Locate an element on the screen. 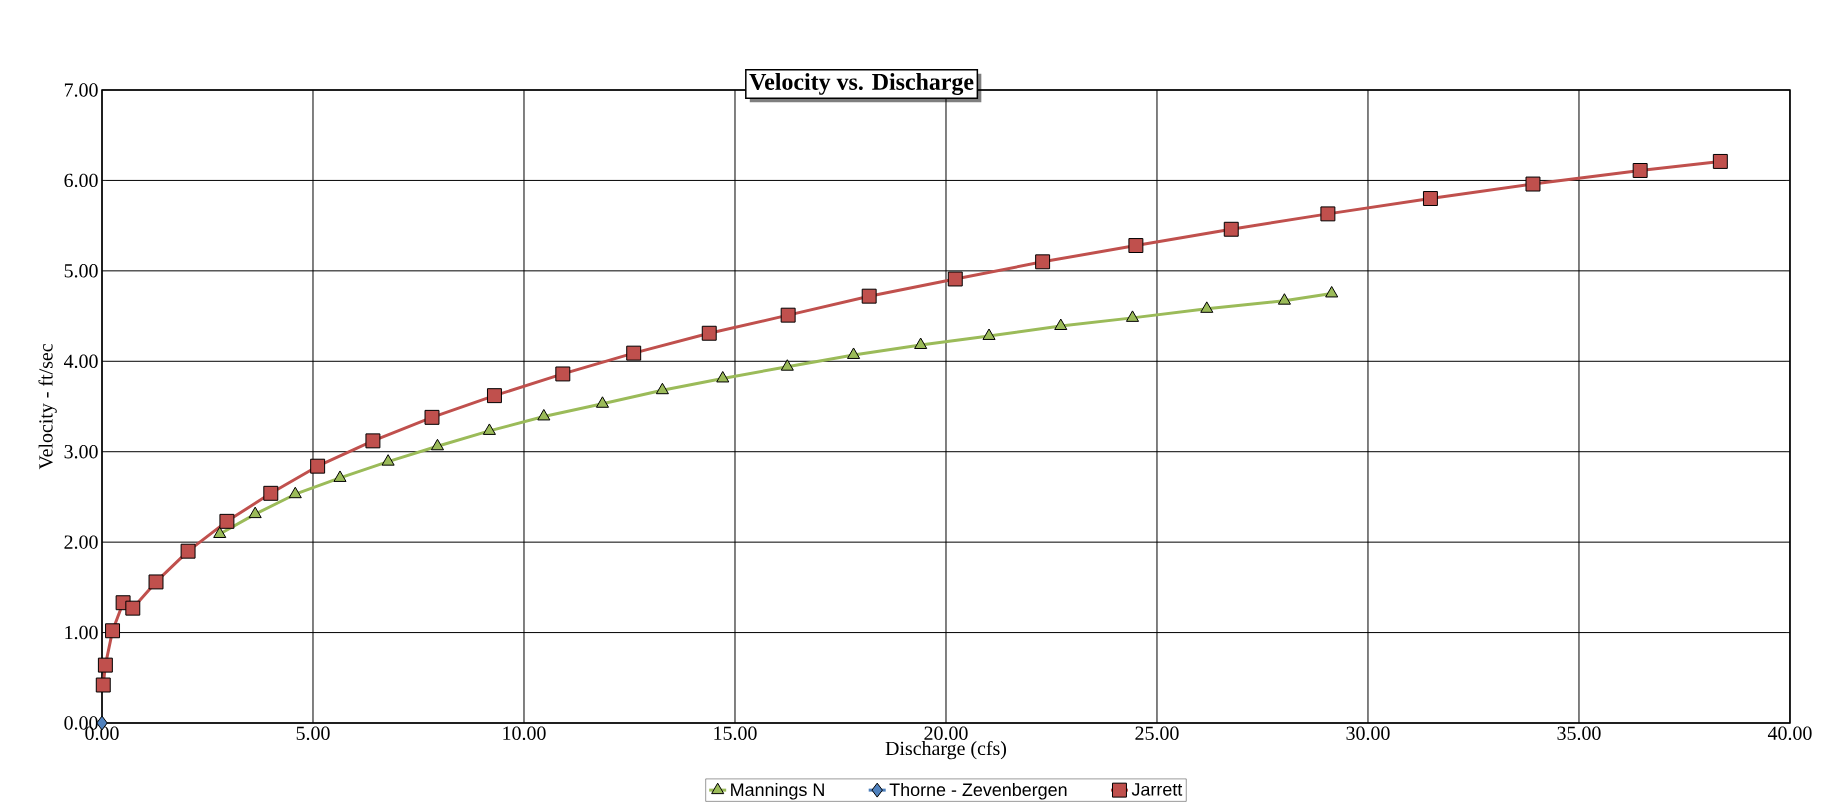 This screenshot has width=1847, height=812. x-tick-label: 30.00 is located at coordinates (1368, 733).